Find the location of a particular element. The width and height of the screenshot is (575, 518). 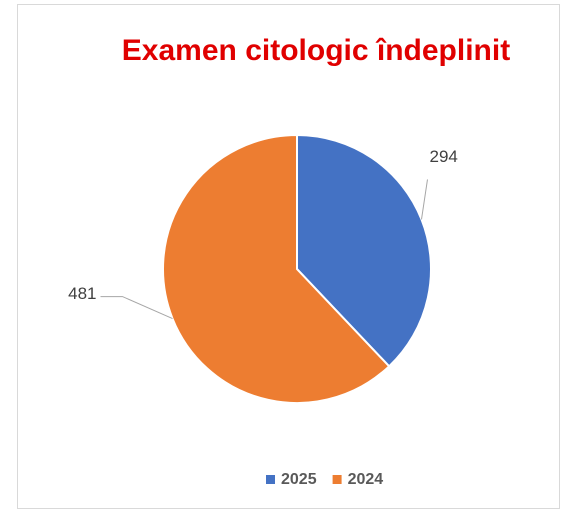

chart-title: Examen citologic îndeplinit is located at coordinates (316, 50).